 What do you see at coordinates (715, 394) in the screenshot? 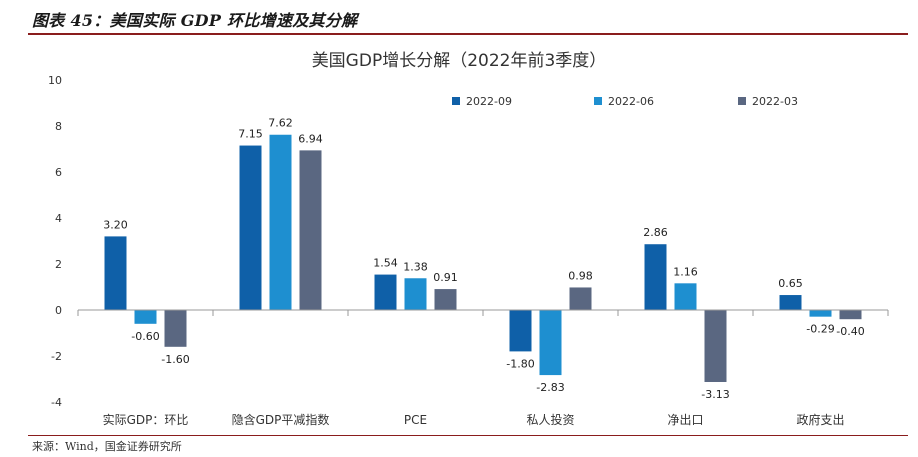
I see `data-label: -3.13` at bounding box center [715, 394].